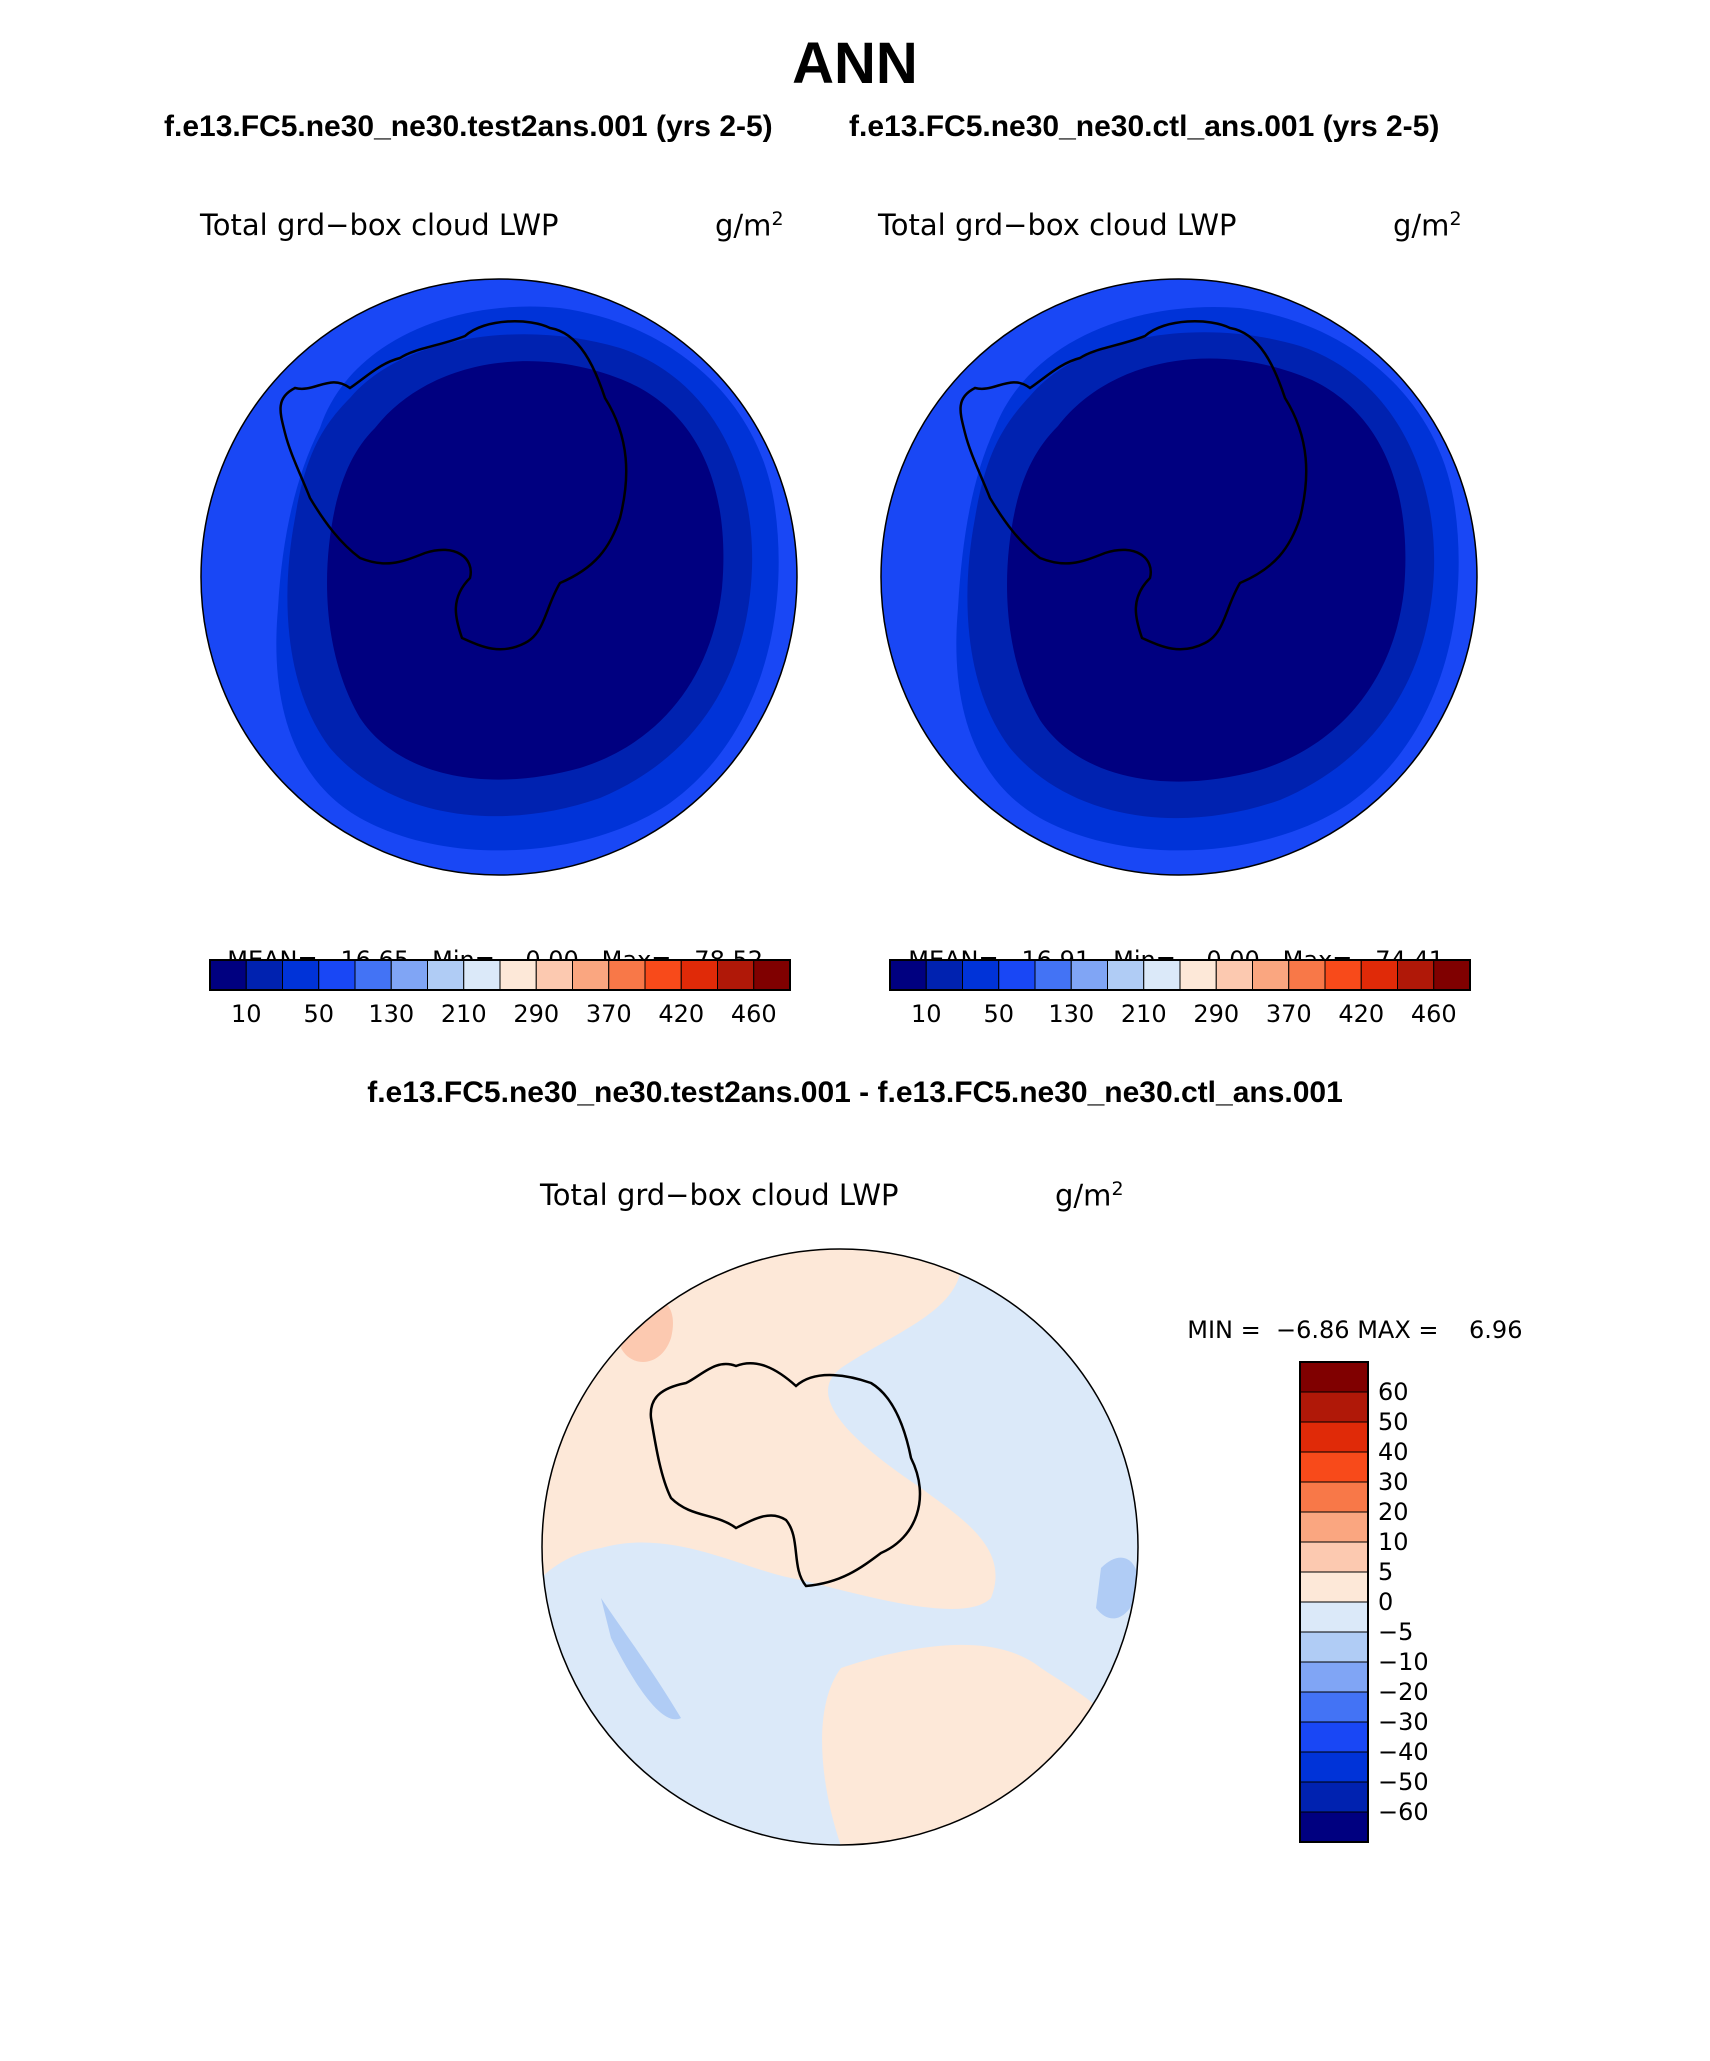 This screenshot has width=1710, height=2061. I want to click on panel-2-colorbar-ticks: 10 50 130 210 290 370 420 460, so click(1180, 1015).